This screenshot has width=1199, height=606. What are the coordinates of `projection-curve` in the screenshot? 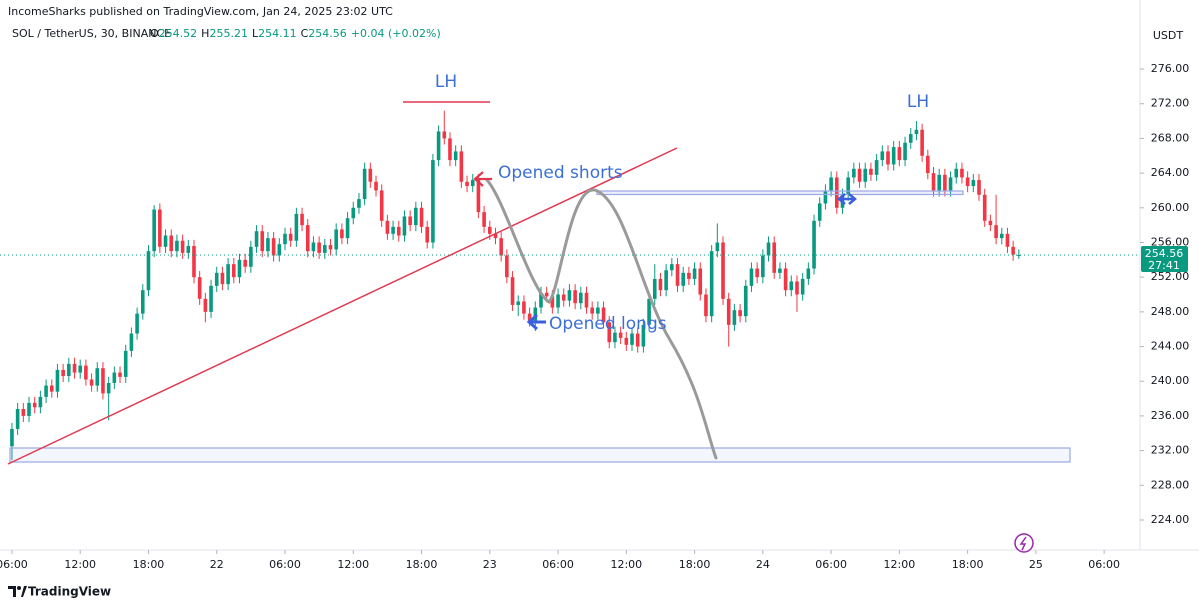 It's located at (601, 319).